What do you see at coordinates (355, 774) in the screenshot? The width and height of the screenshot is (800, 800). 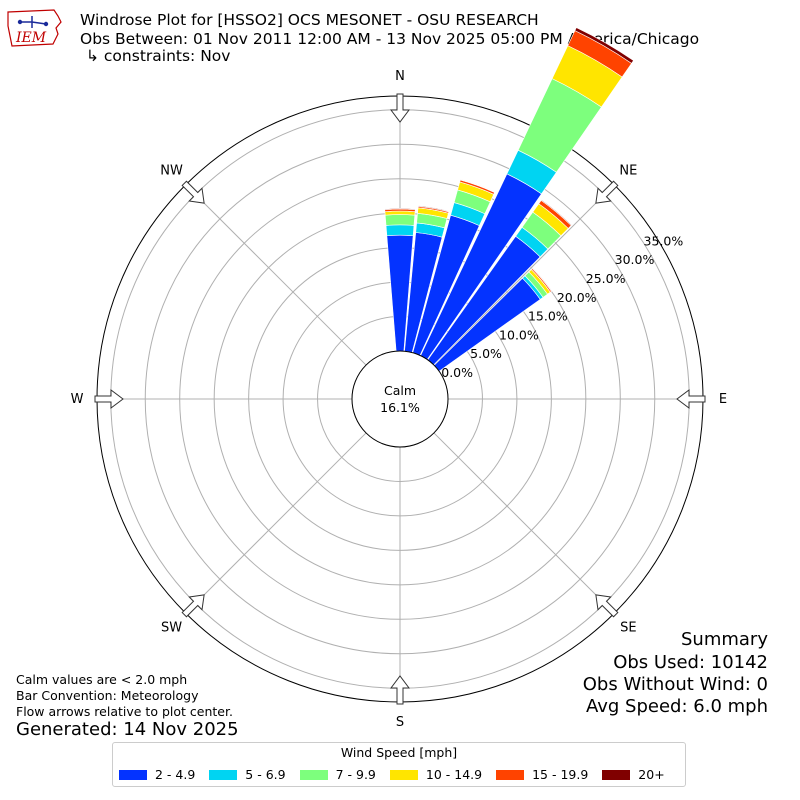 I see `legend-label: 7 - 9.9` at bounding box center [355, 774].